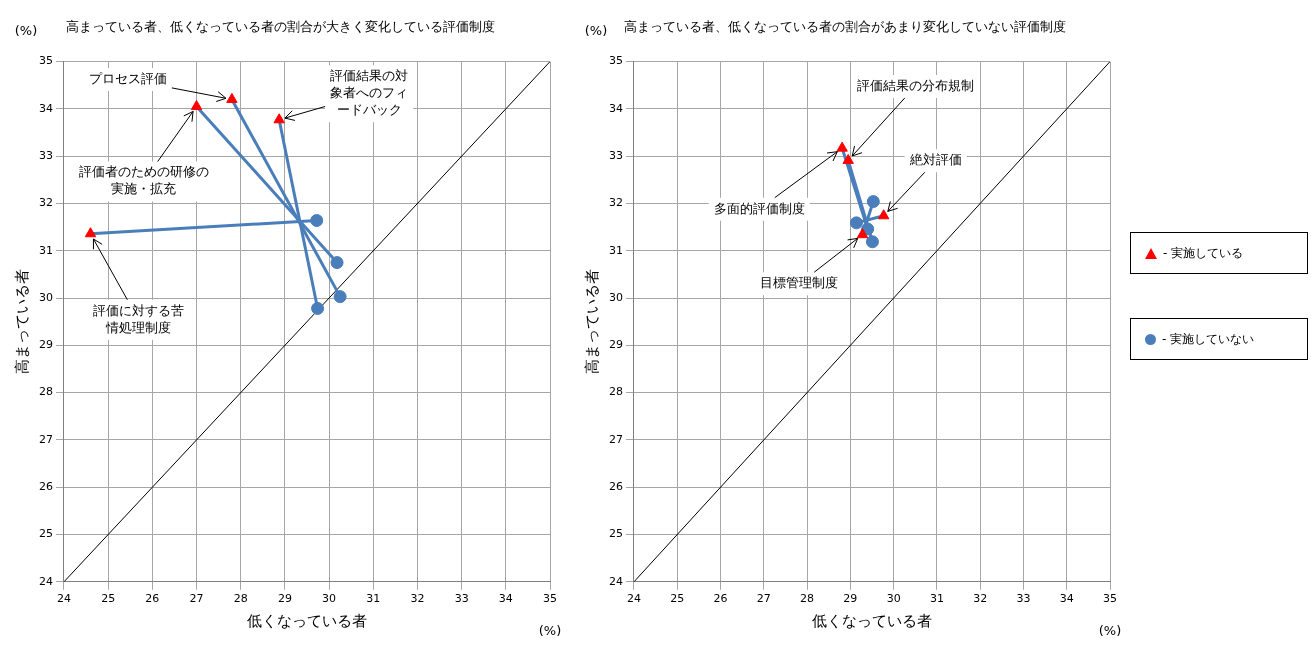 The image size is (1312, 649). Describe the element at coordinates (845, 27) in the screenshot. I see `chart-title: 高まっている者、低くなっている者の割合があまり変化していない評価制度` at that location.